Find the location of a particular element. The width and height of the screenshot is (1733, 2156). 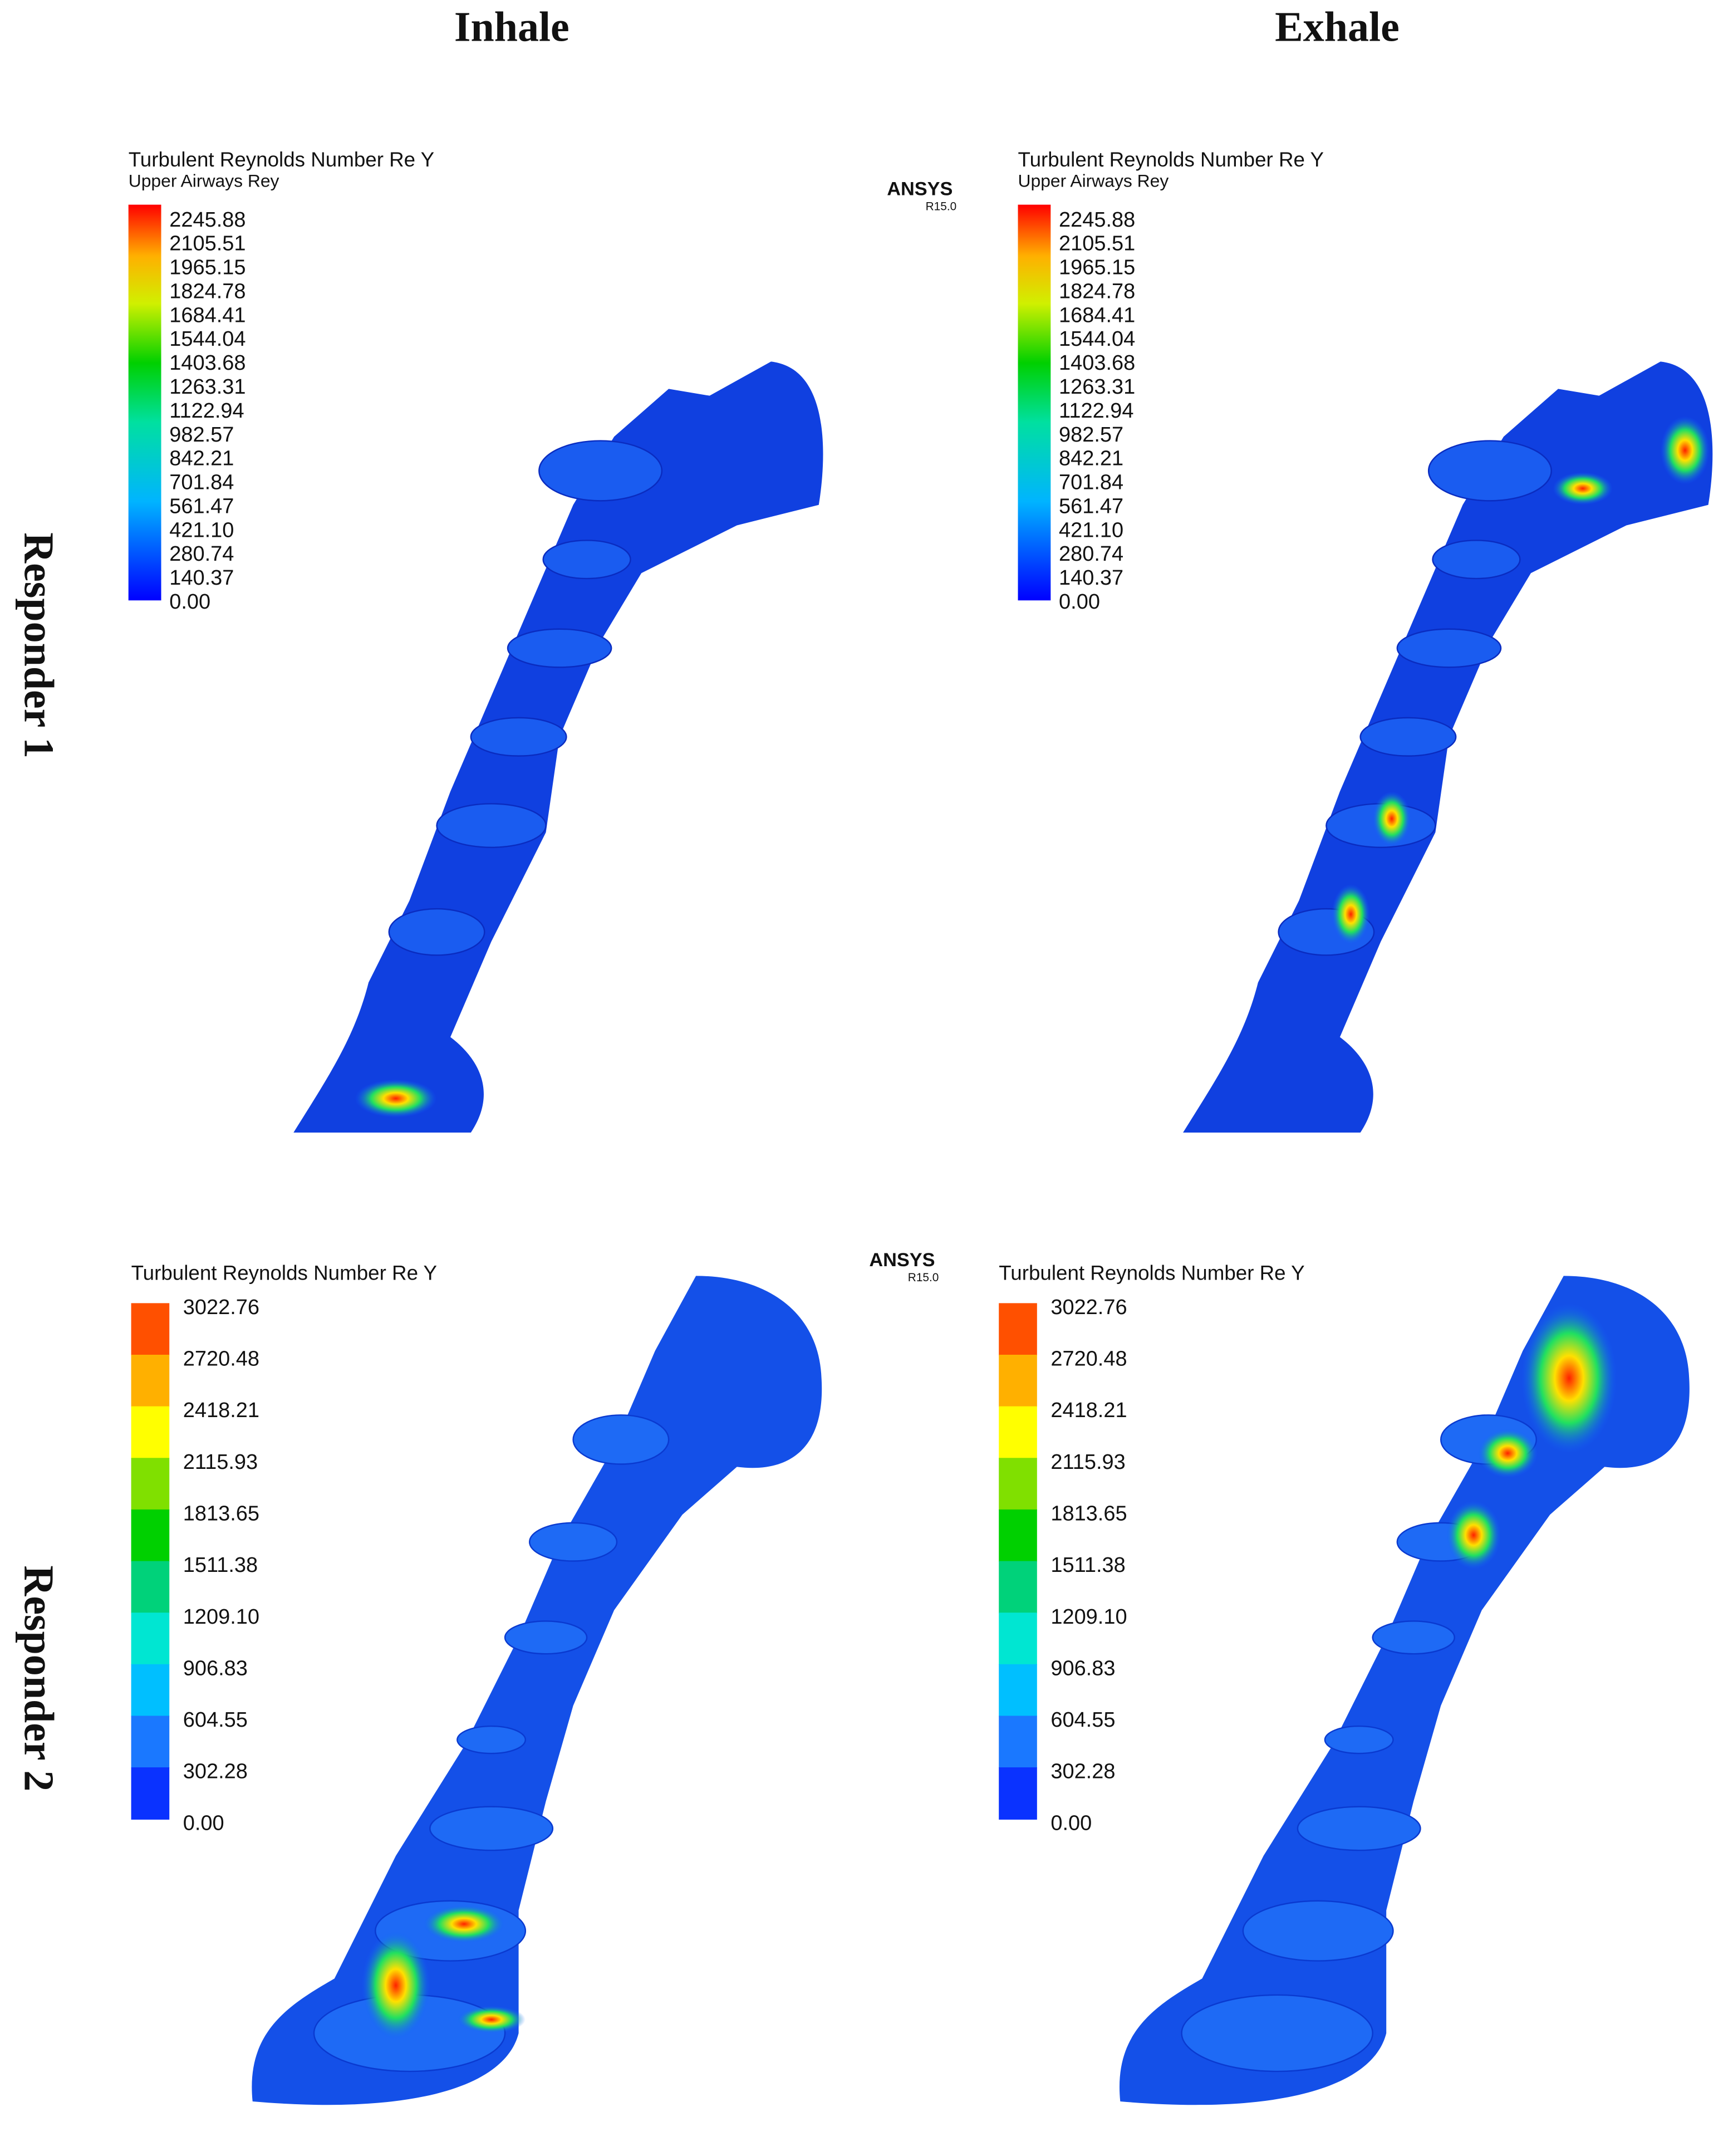

row-label: Responder 2 is located at coordinates (38, 1678).